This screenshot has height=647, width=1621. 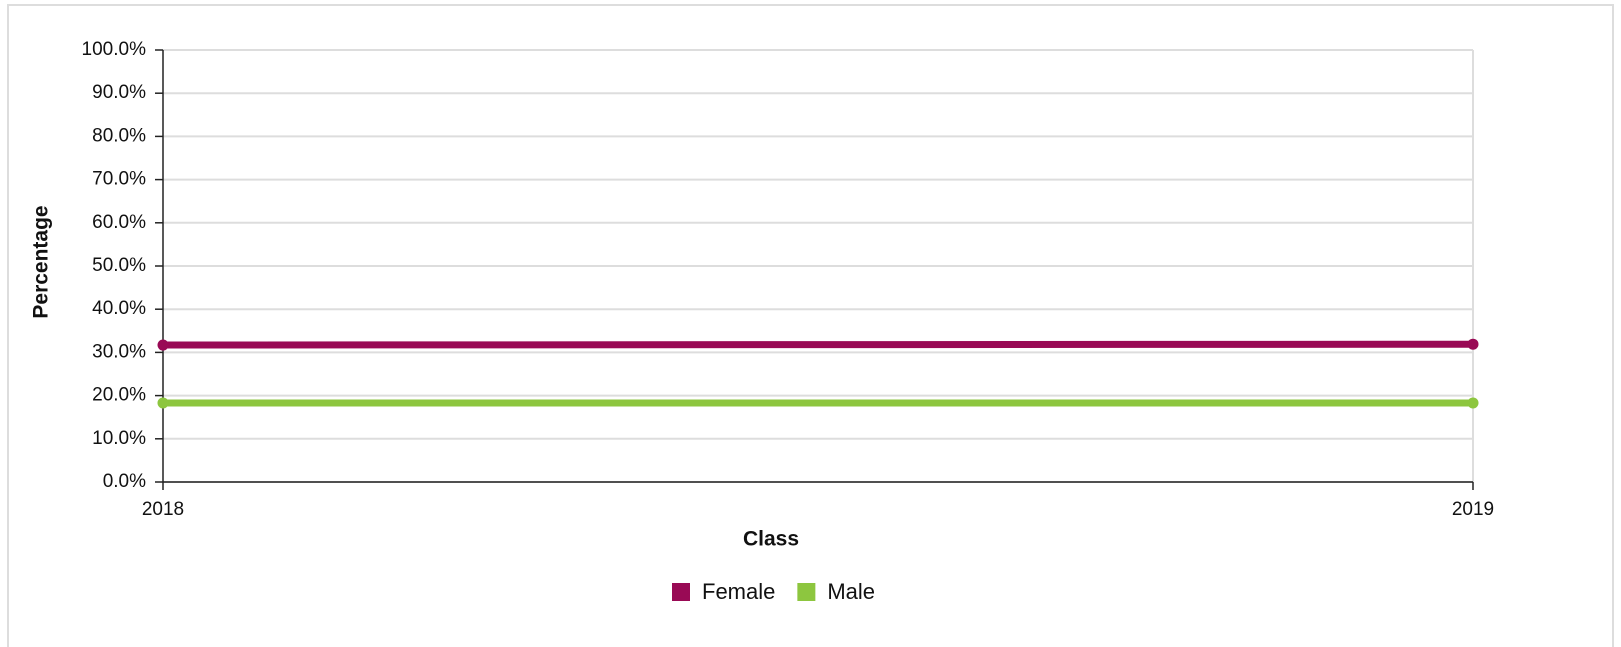 I want to click on legend-label: Male, so click(x=851, y=591).